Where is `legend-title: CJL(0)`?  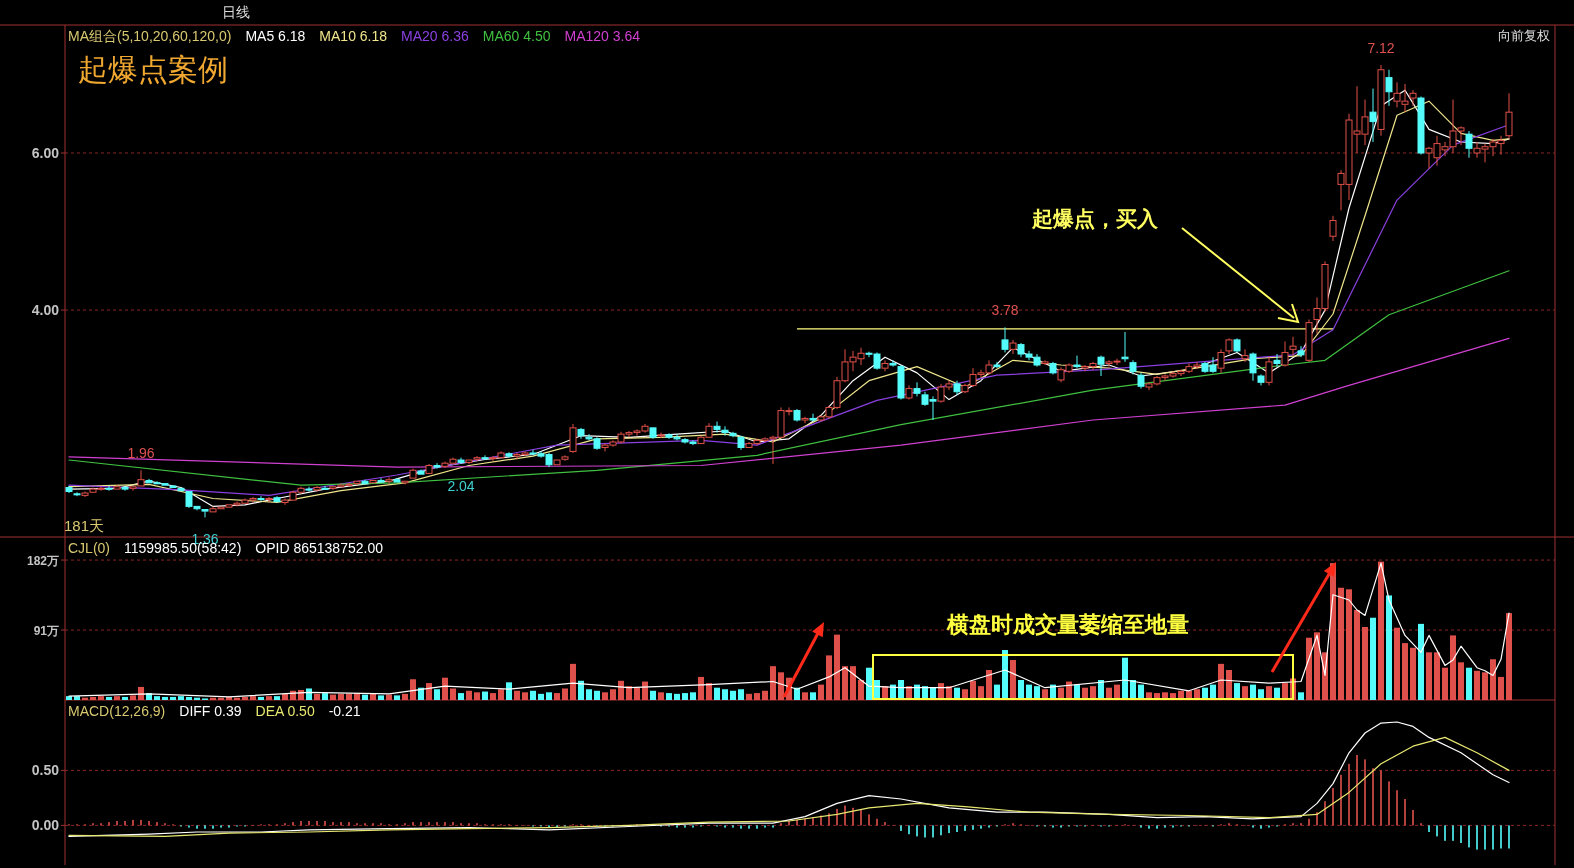
legend-title: CJL(0) is located at coordinates (89, 548).